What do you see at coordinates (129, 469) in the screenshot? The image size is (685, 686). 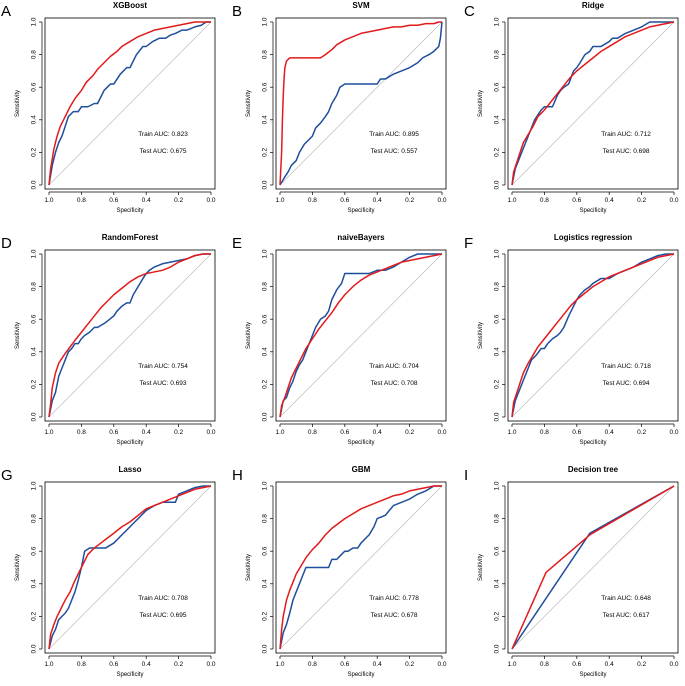 I see `panel-title: Lasso` at bounding box center [129, 469].